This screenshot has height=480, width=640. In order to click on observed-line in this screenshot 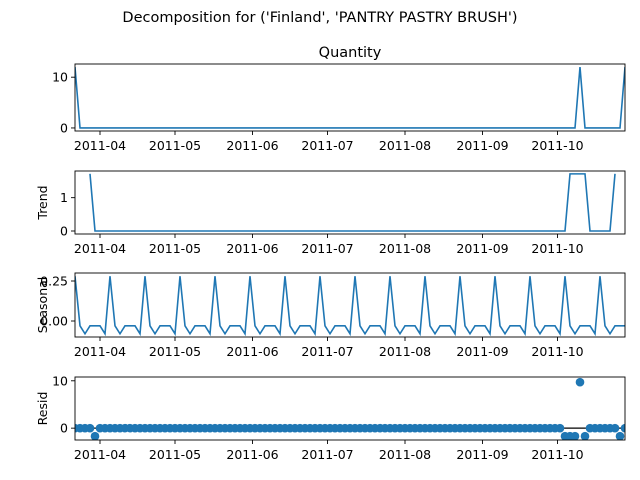, I will do `click(350, 97)`.